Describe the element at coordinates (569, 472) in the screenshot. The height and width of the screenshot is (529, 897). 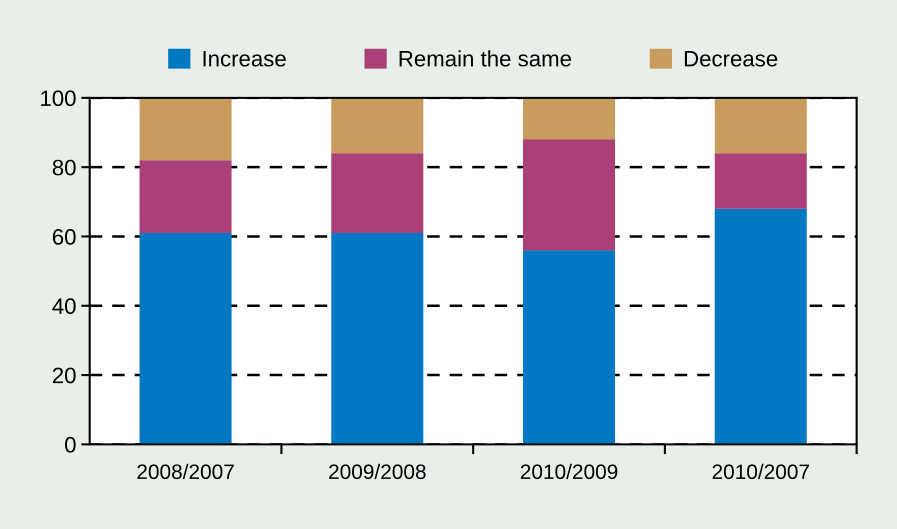
I see `x-tick-label: 2010/2009` at that location.